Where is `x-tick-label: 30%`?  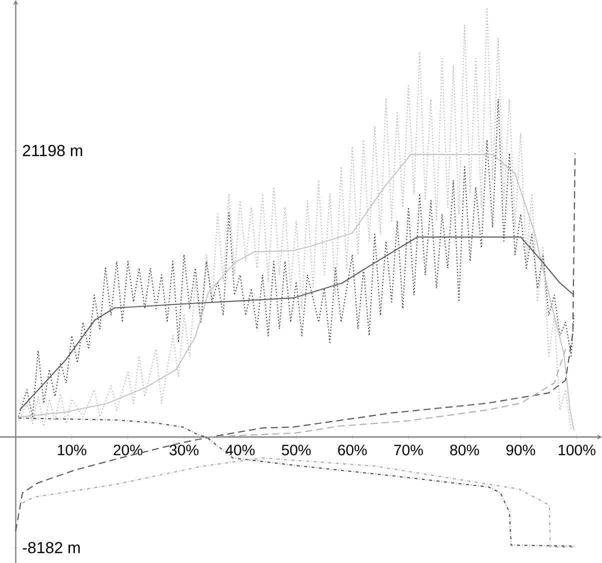
x-tick-label: 30% is located at coordinates (184, 450).